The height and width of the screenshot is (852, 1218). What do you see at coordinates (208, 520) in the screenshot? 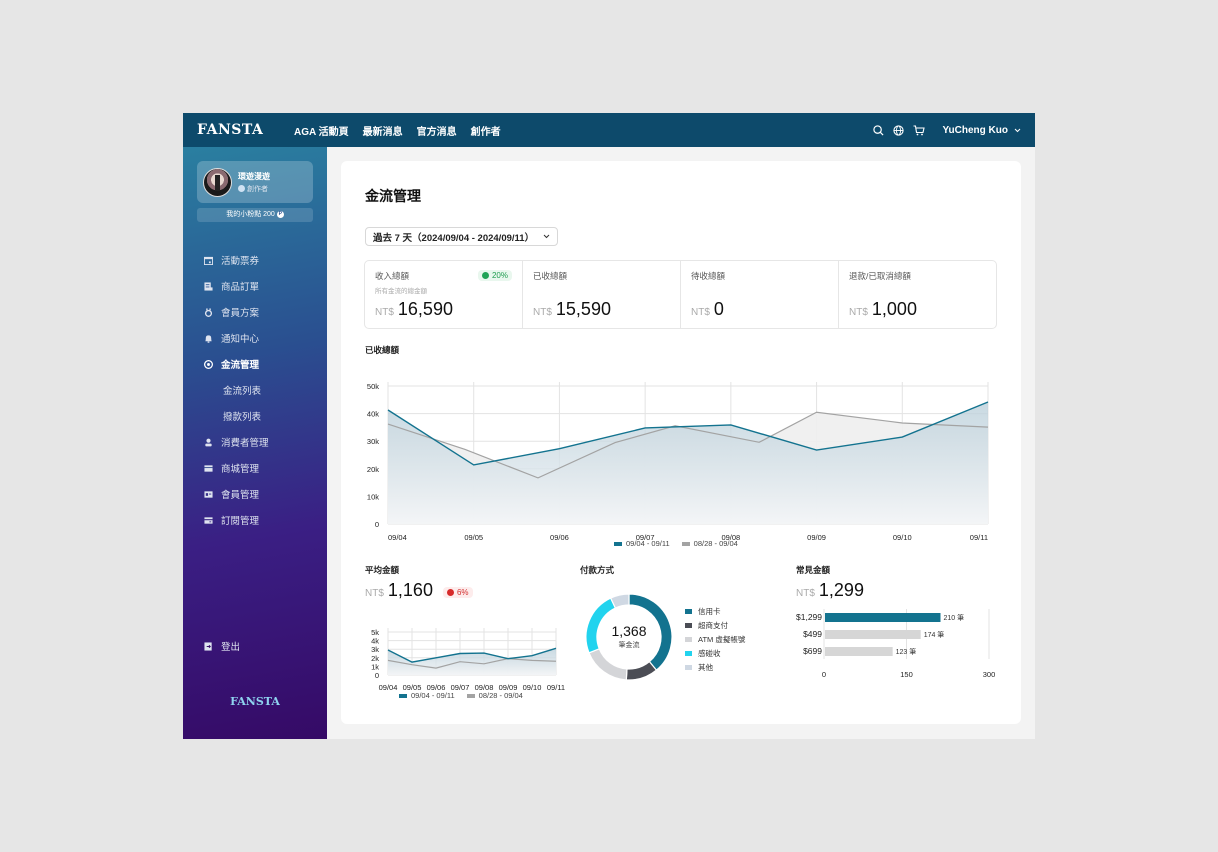
I see `subscription-icon` at bounding box center [208, 520].